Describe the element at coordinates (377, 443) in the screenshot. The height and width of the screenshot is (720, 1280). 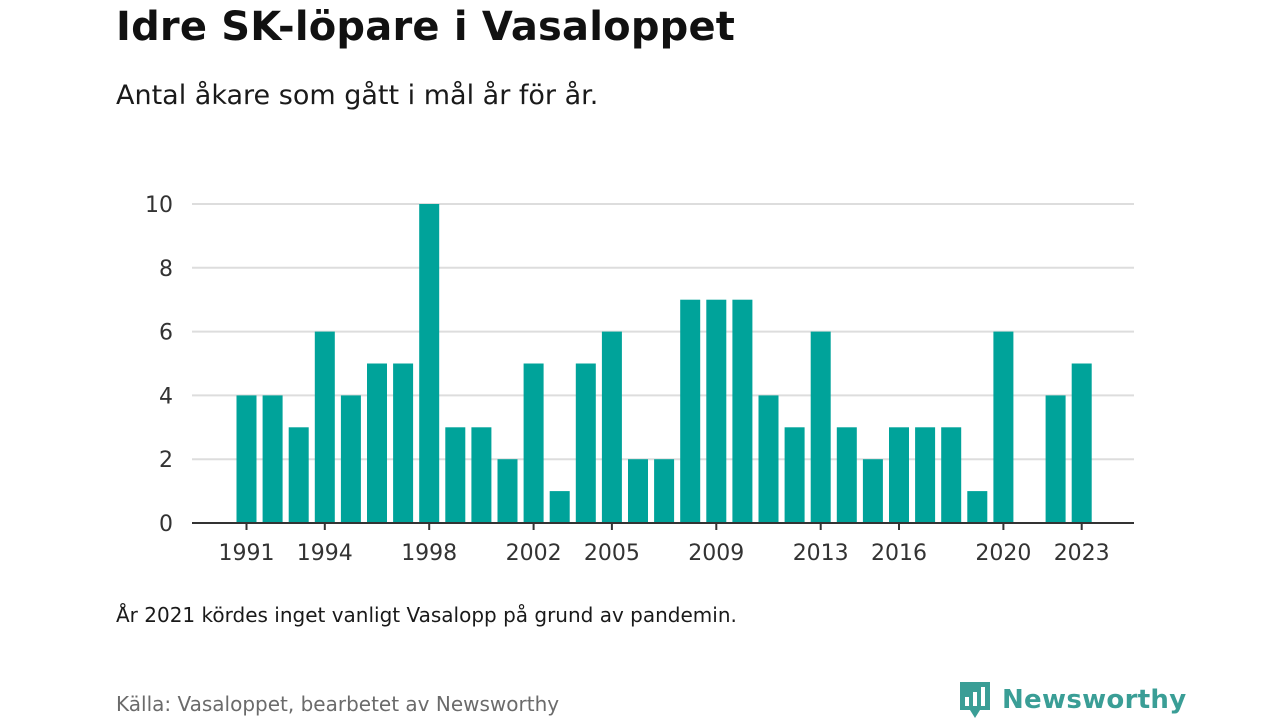
I see `bar-1996` at that location.